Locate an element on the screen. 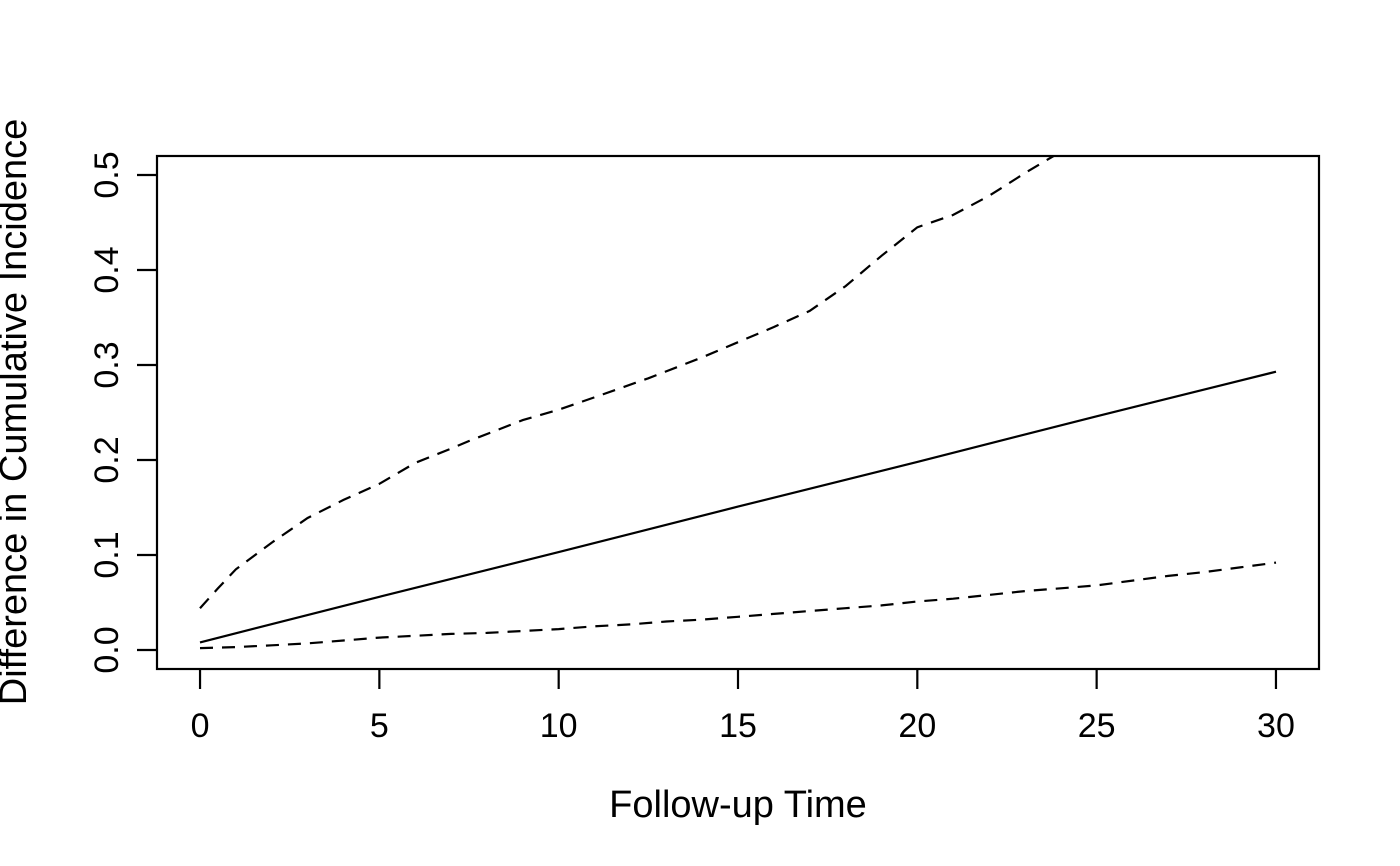 This screenshot has height=866, width=1400. x-tick-label: 20 is located at coordinates (917, 726).